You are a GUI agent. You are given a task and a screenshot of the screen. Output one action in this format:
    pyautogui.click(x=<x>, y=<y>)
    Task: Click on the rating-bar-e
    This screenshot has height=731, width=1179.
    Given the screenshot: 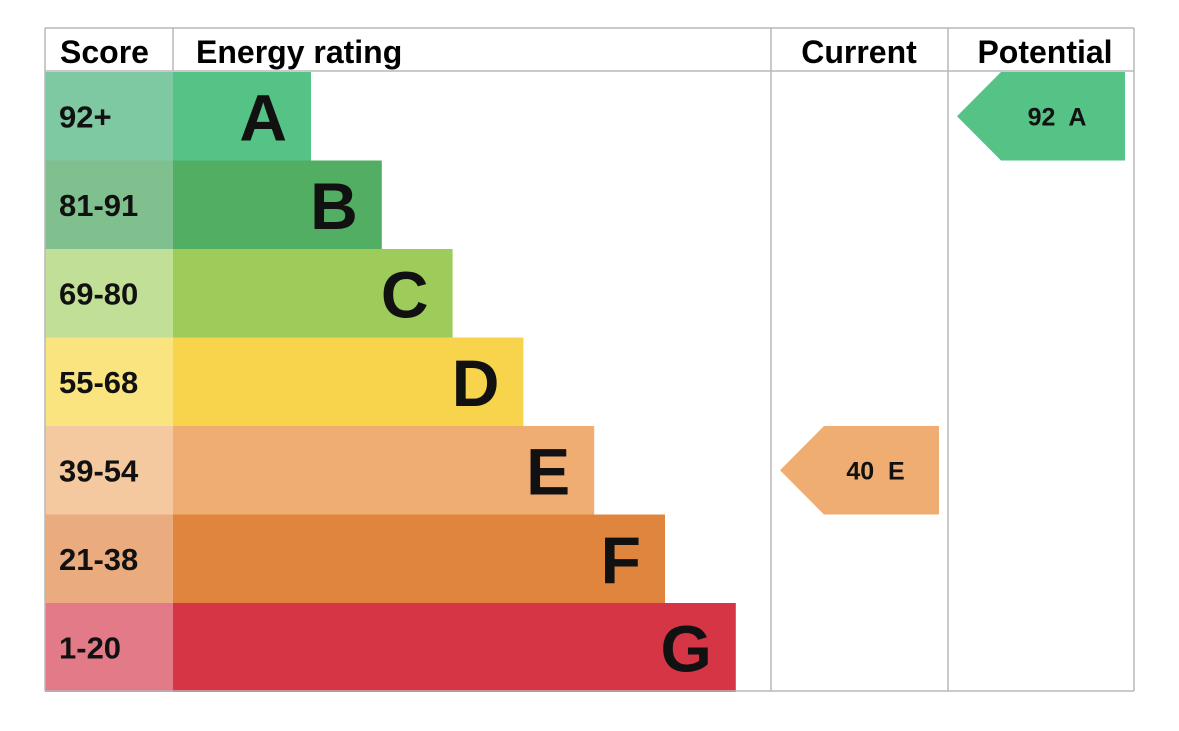 What is the action you would take?
    pyautogui.click(x=384, y=470)
    